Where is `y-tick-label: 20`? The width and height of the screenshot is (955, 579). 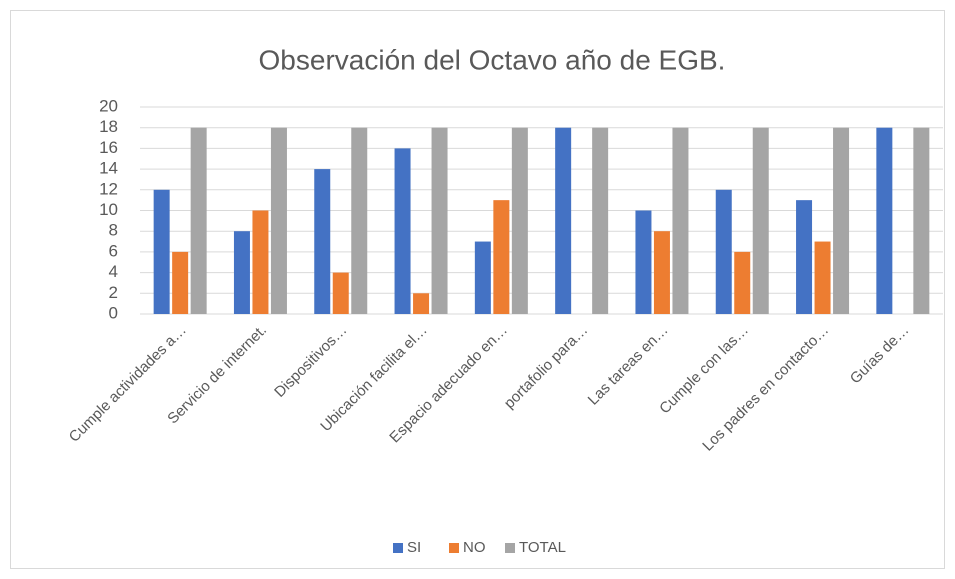 y-tick-label: 20 is located at coordinates (108, 105).